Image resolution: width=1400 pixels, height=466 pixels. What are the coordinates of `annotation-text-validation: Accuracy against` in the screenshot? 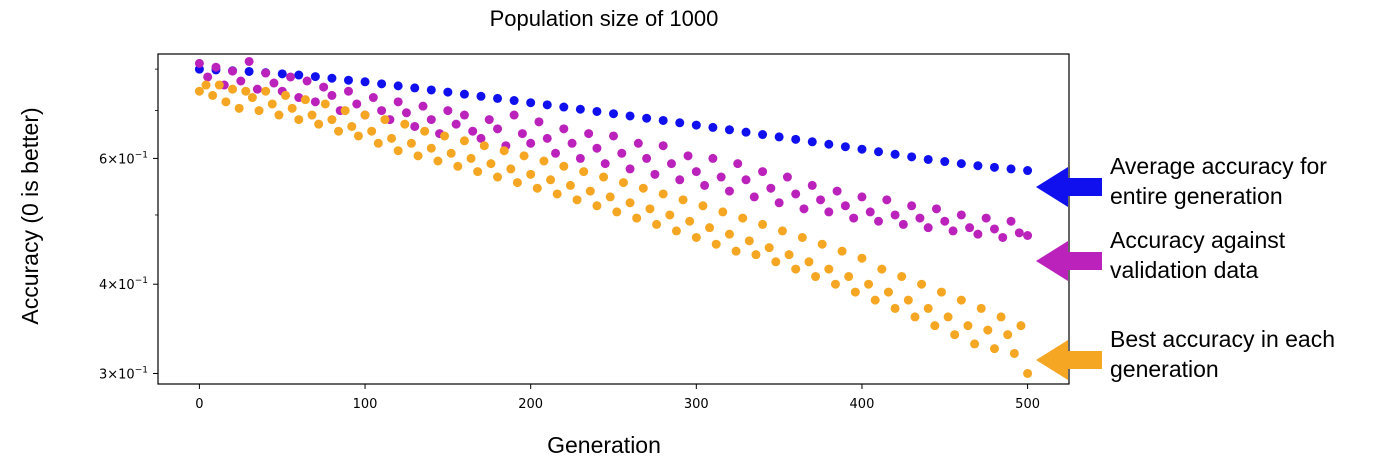 It's located at (1198, 240).